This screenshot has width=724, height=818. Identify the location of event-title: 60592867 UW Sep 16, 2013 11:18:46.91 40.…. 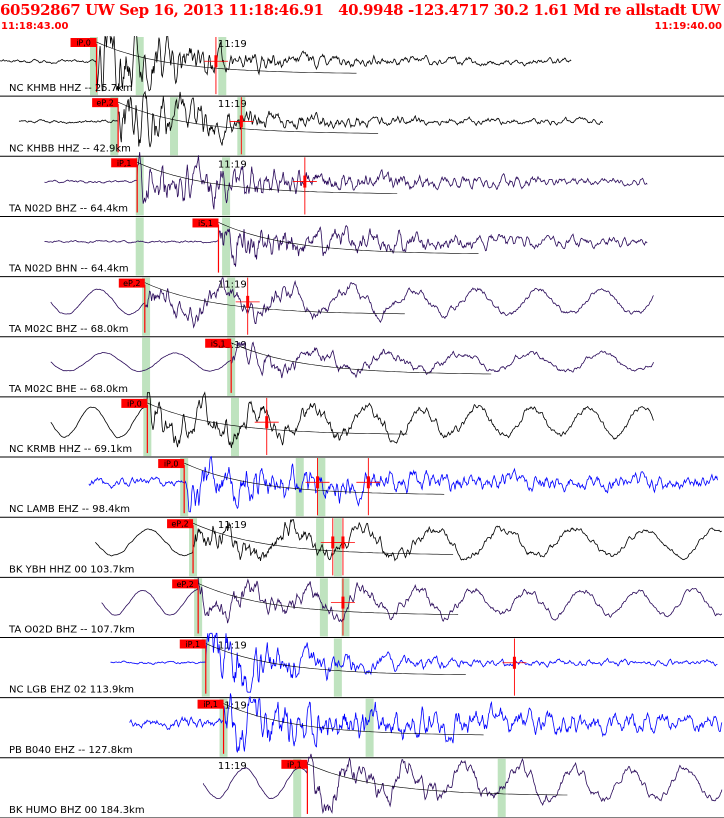
(362, 10).